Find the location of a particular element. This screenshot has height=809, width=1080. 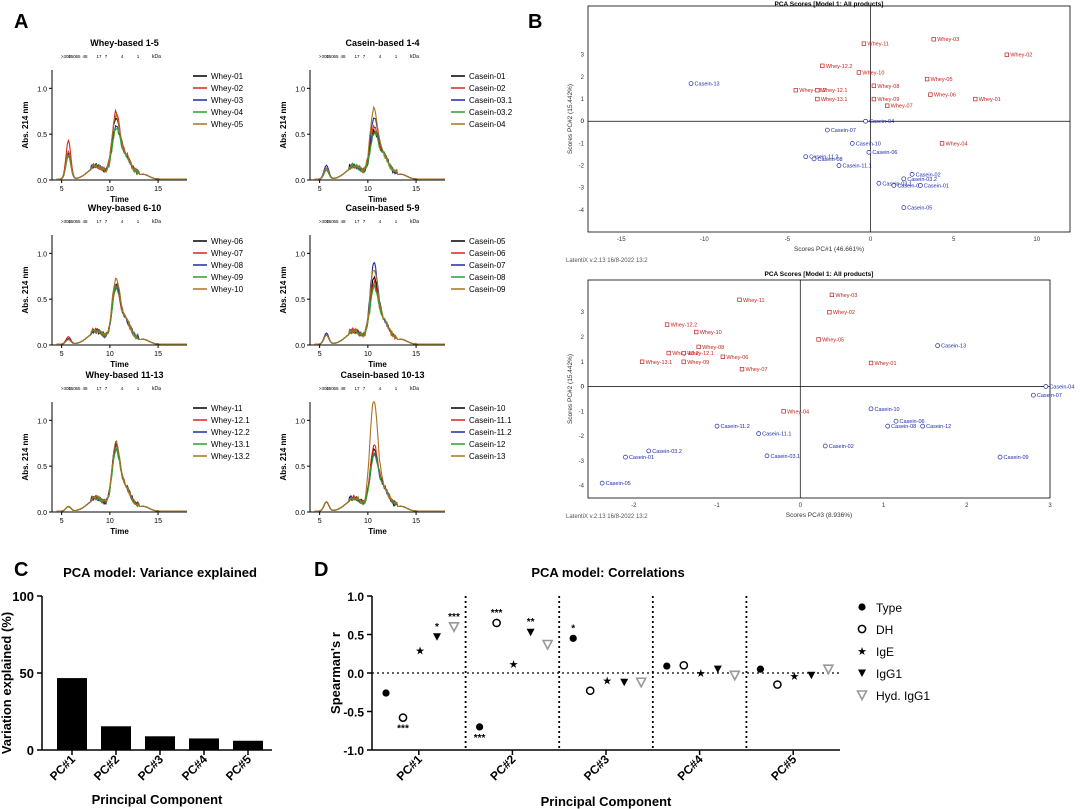

legend-label: Type is located at coordinates (889, 608).